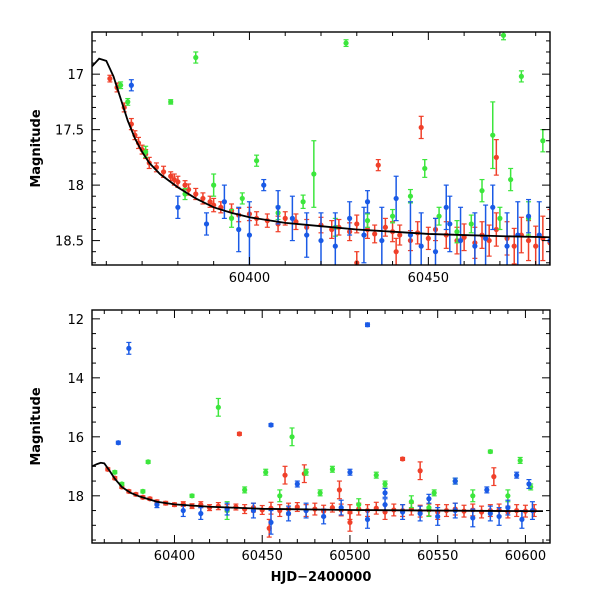  I want to click on series-green, so click(323, 459).